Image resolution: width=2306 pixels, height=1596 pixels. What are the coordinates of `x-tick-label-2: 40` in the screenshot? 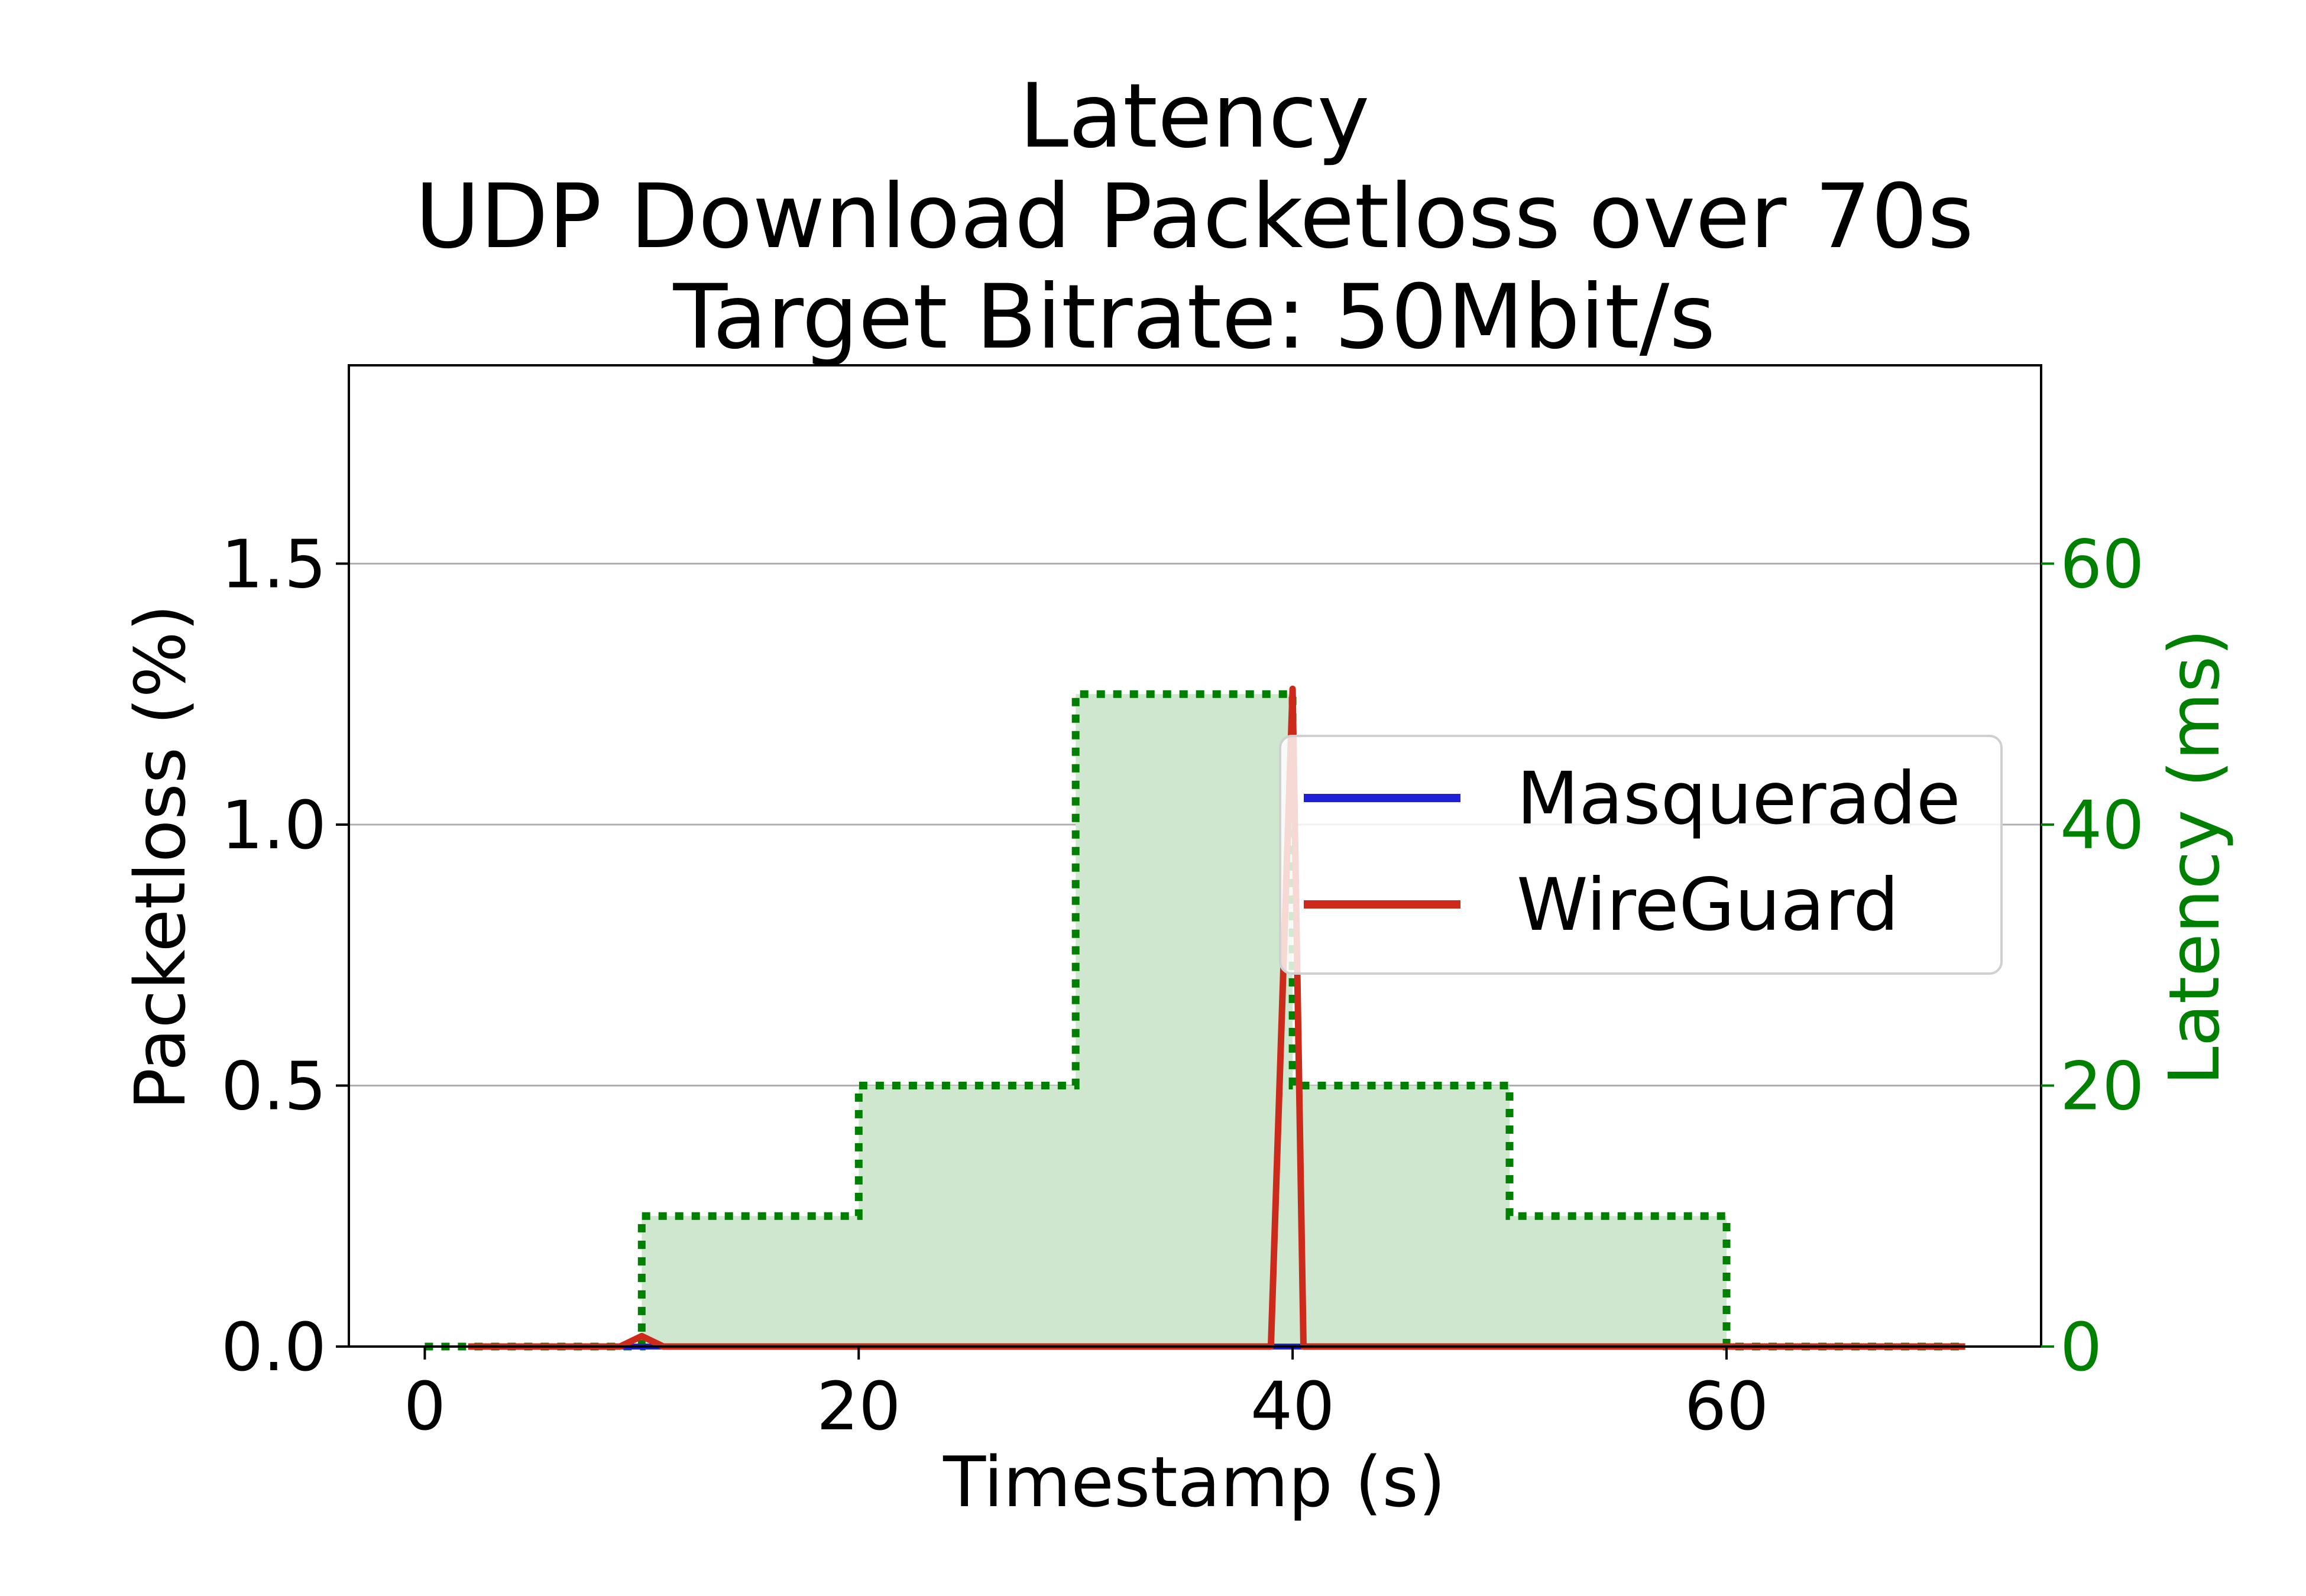 It's located at (1293, 1406).